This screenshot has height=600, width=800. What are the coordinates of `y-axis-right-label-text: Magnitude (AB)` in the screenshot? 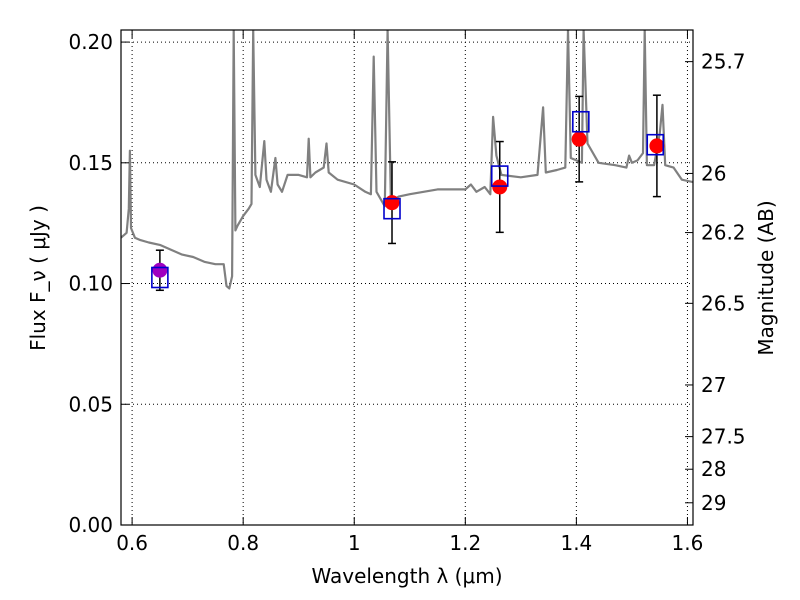 It's located at (766, 277).